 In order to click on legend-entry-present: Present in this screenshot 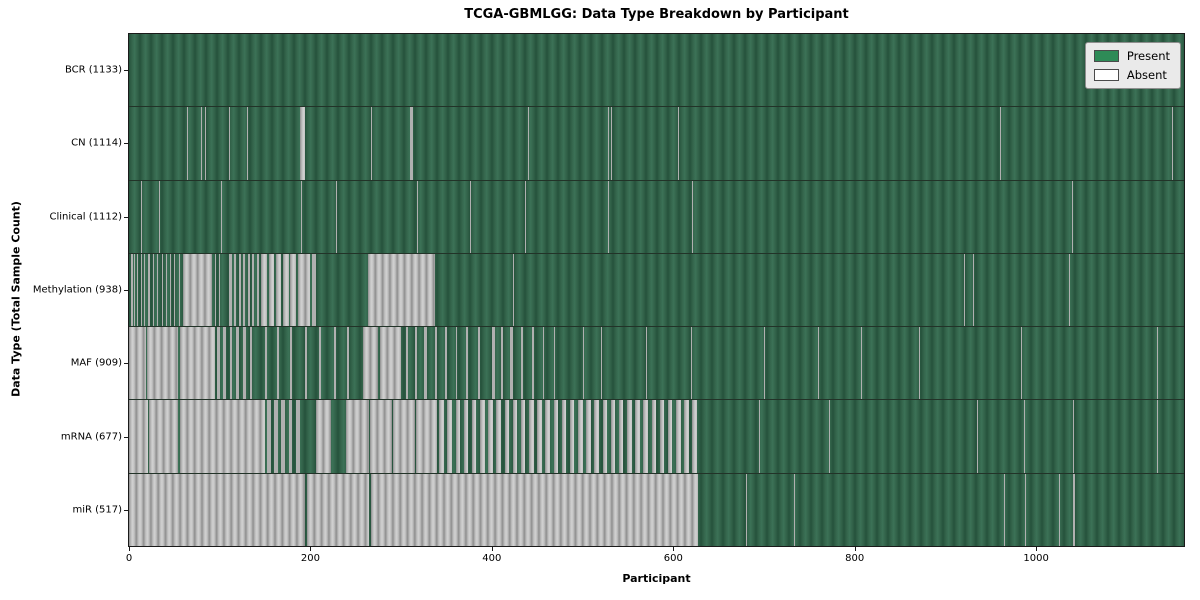, I will do `click(1131, 56)`.